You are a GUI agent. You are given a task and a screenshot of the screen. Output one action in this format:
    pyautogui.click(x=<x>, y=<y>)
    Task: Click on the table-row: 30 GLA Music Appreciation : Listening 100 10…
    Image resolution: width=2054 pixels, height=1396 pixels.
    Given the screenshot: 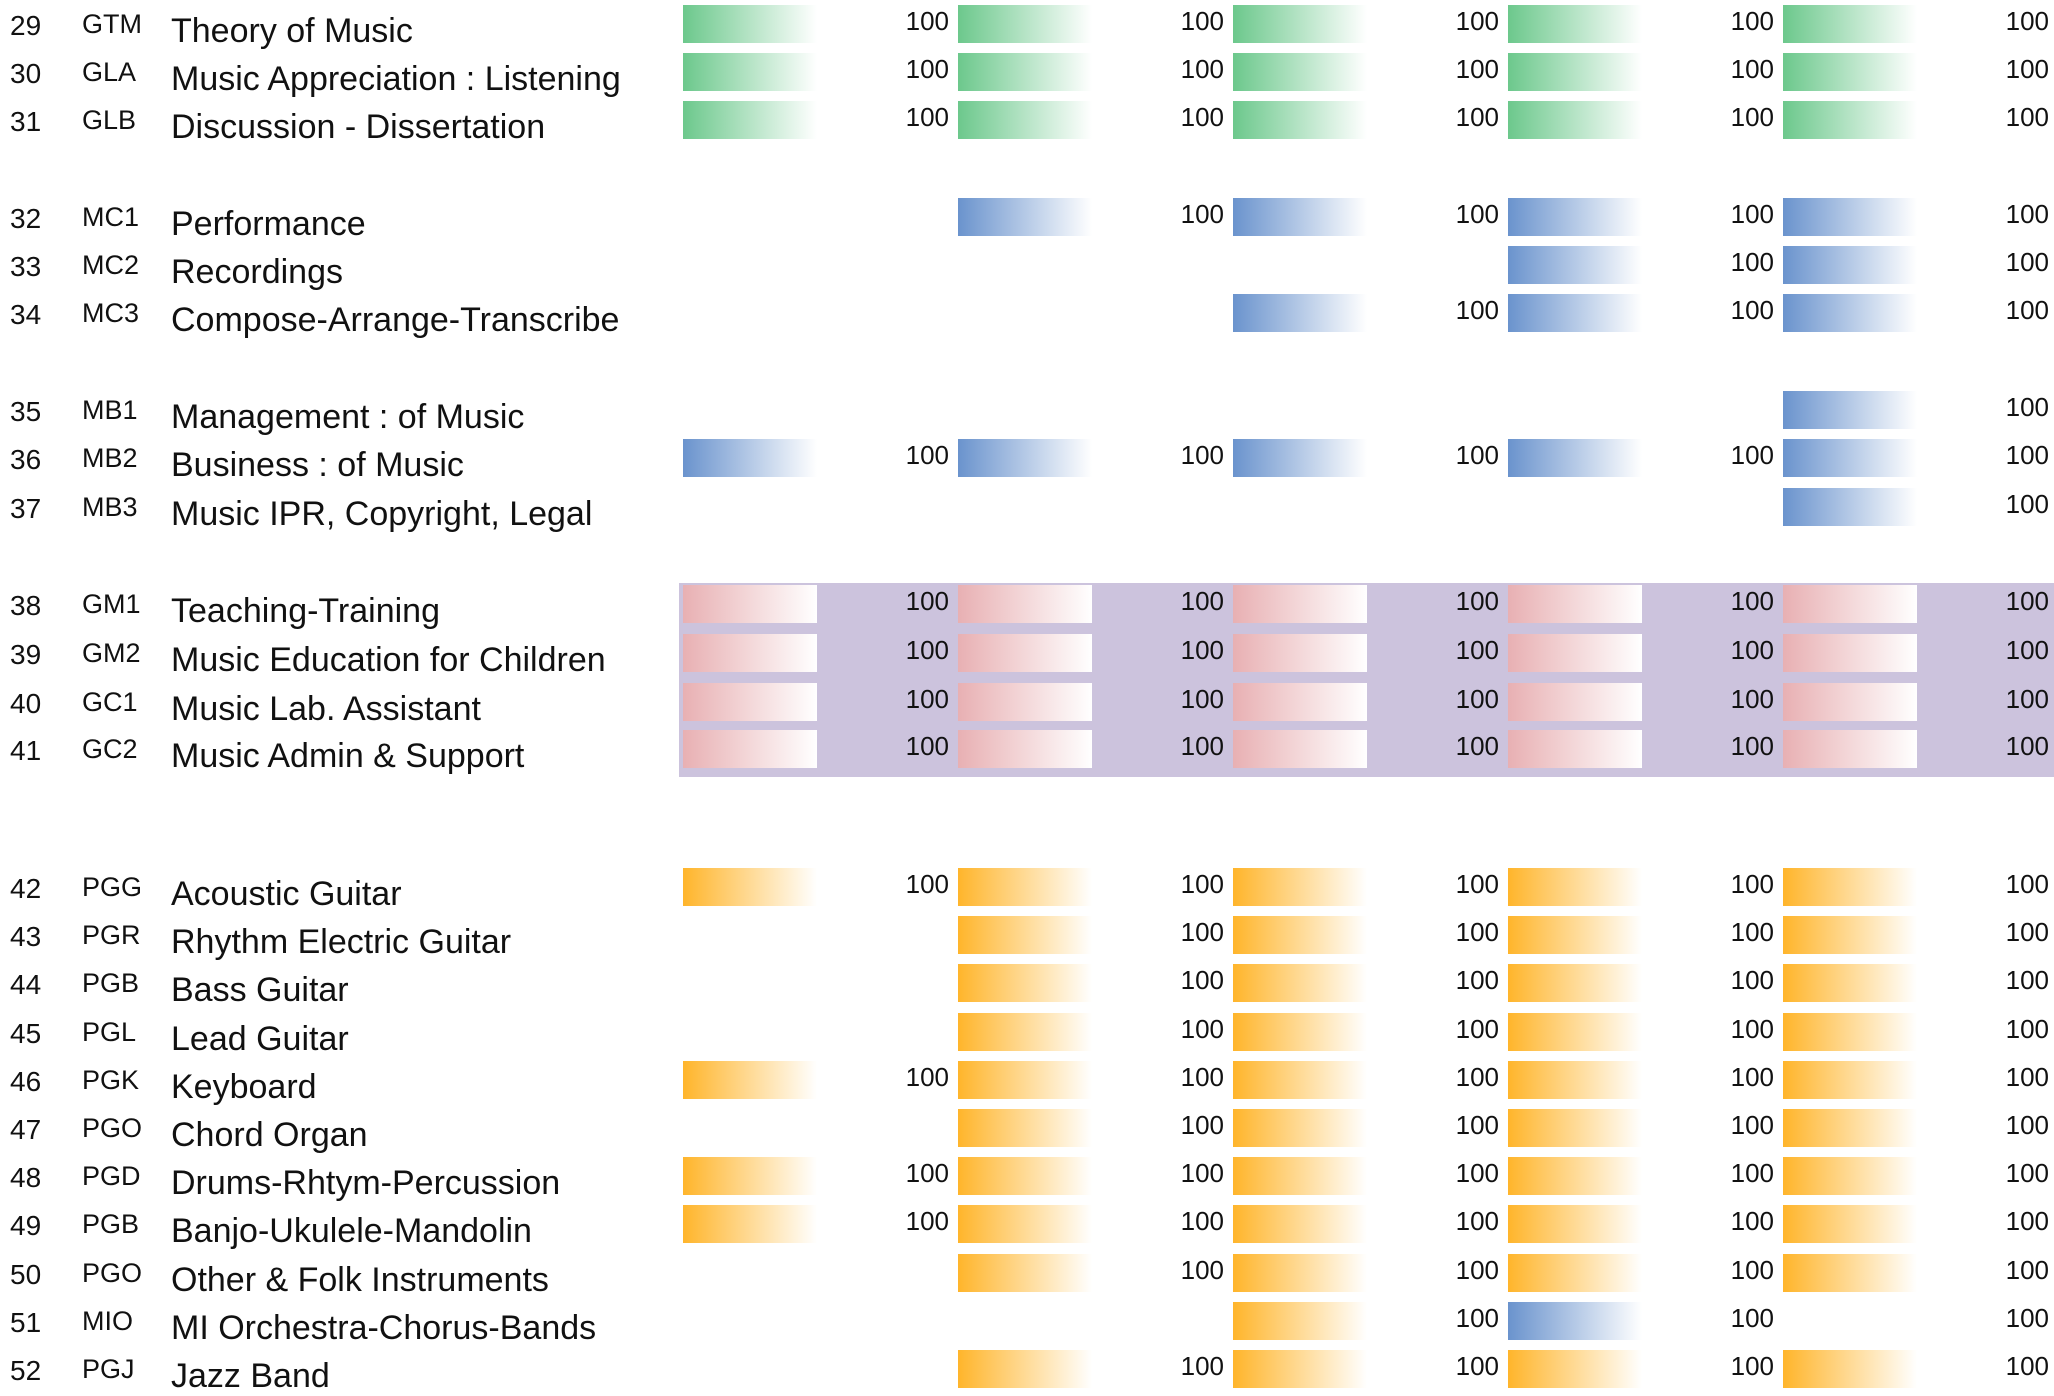 What is the action you would take?
    pyautogui.click(x=1027, y=73)
    